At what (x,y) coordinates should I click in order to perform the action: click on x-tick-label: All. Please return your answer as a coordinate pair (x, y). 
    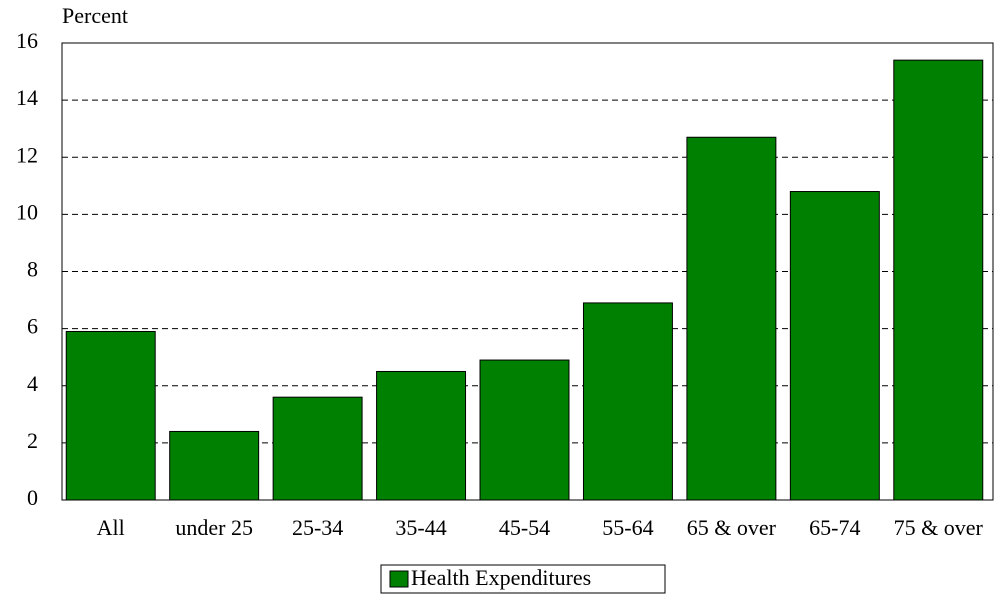
    Looking at the image, I should click on (111, 527).